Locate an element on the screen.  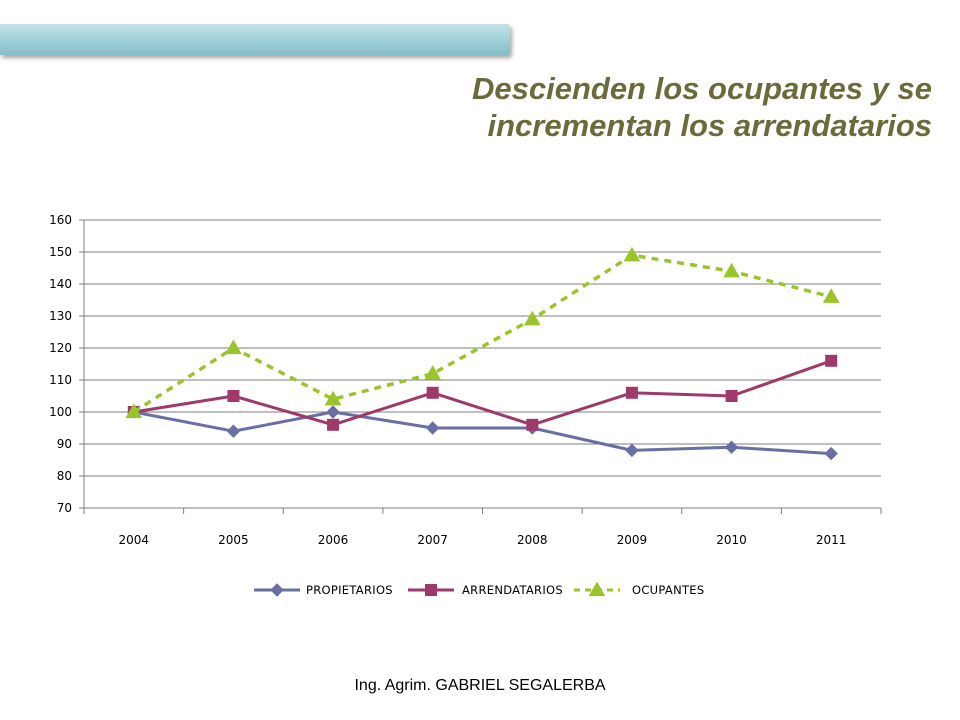
legend-label-propietarios: PROPIETARIOS is located at coordinates (349, 590).